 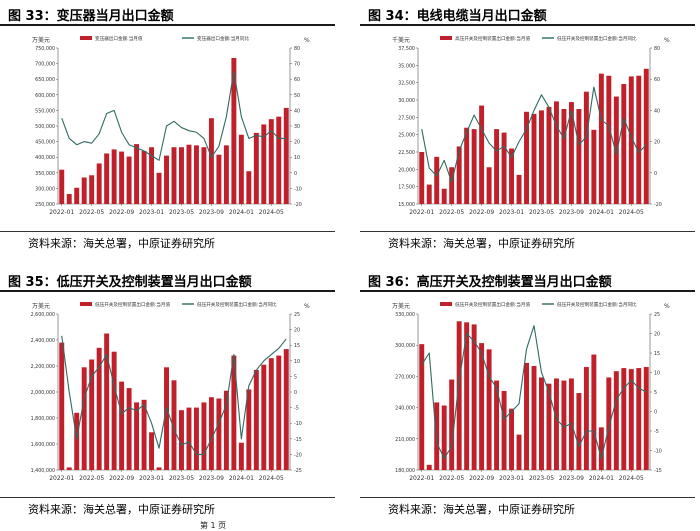 I want to click on y-left-tick-label: 240,000, so click(x=405, y=409).